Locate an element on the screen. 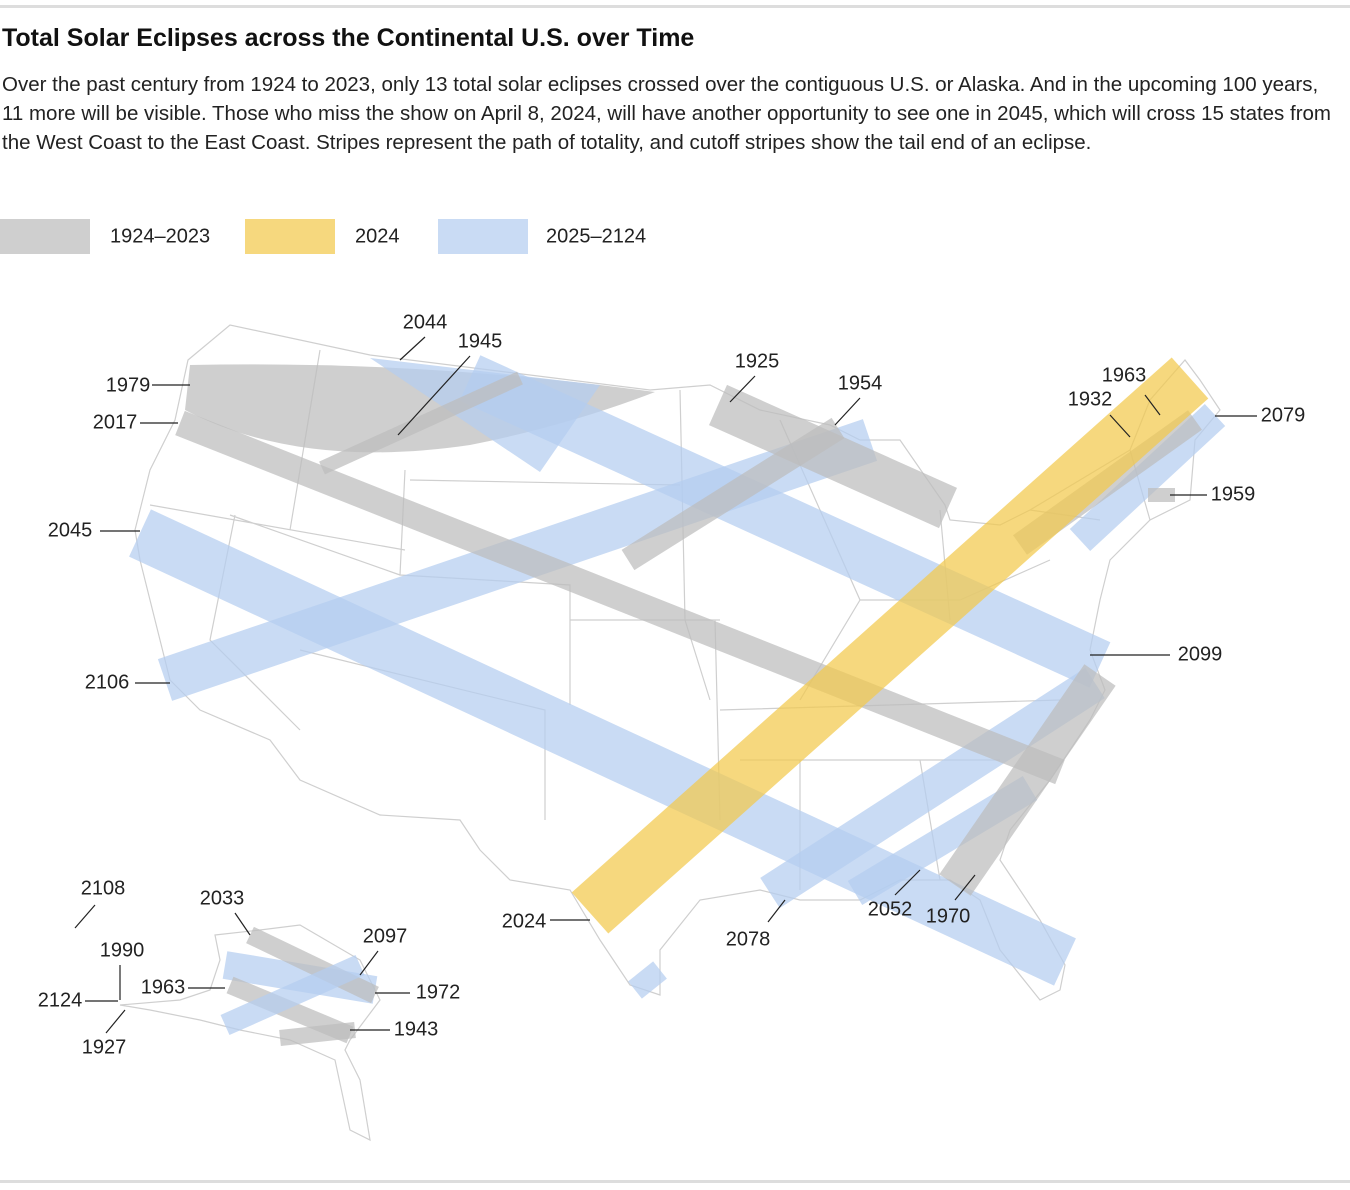 This screenshot has width=1350, height=1190. legend-label: 2024 is located at coordinates (377, 236).